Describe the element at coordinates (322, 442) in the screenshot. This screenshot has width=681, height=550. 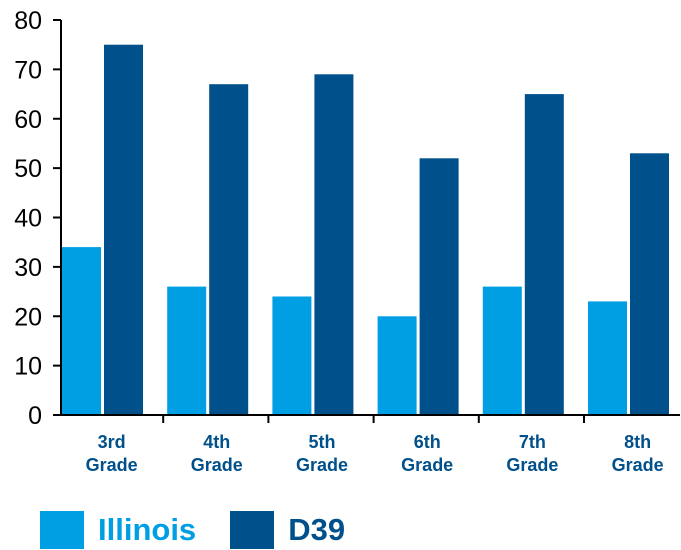
I see `x-tick-label: 5th` at that location.